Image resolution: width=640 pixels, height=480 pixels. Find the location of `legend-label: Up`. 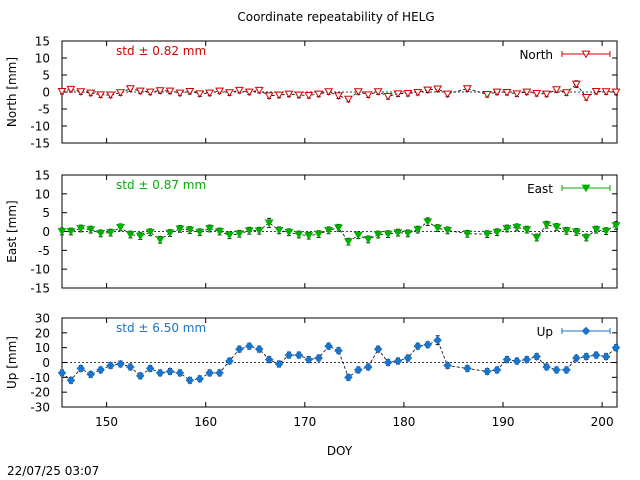

legend-label: Up is located at coordinates (545, 332).